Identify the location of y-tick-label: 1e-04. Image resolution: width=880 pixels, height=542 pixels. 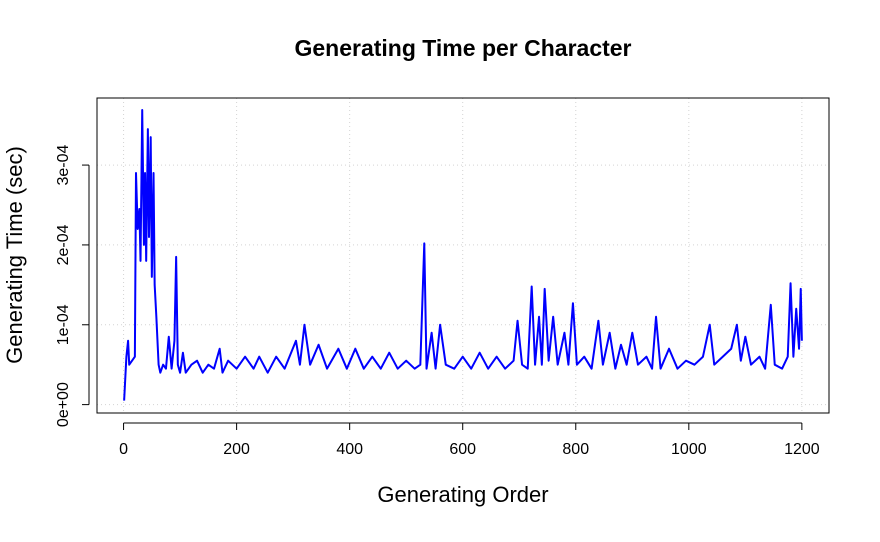
(63, 324).